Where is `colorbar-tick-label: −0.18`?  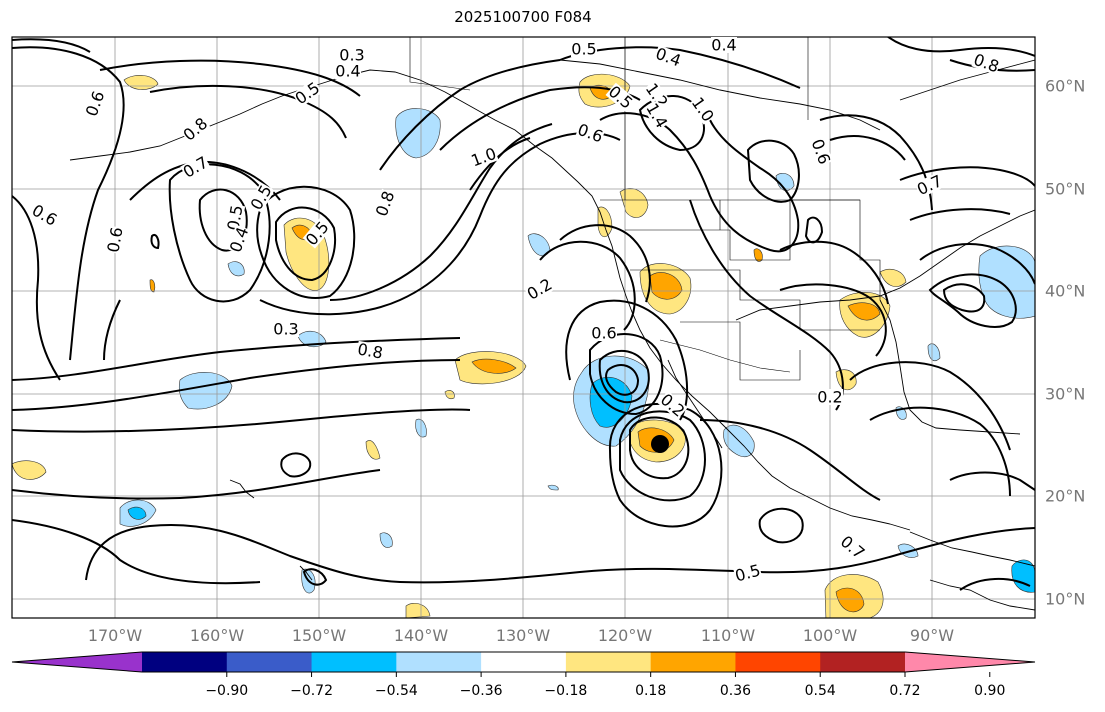 colorbar-tick-label: −0.18 is located at coordinates (566, 691).